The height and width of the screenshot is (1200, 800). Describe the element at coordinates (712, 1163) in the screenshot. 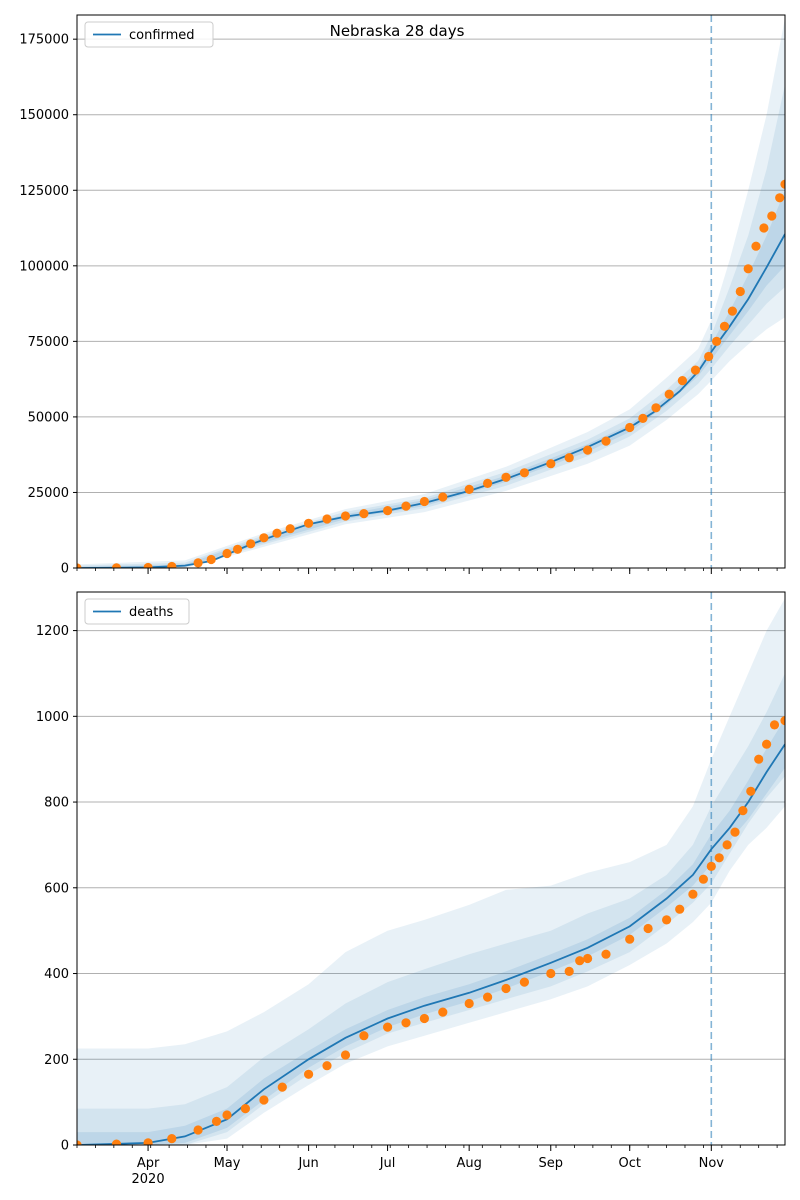

I see `deaths-x-tick-label: Nov` at that location.